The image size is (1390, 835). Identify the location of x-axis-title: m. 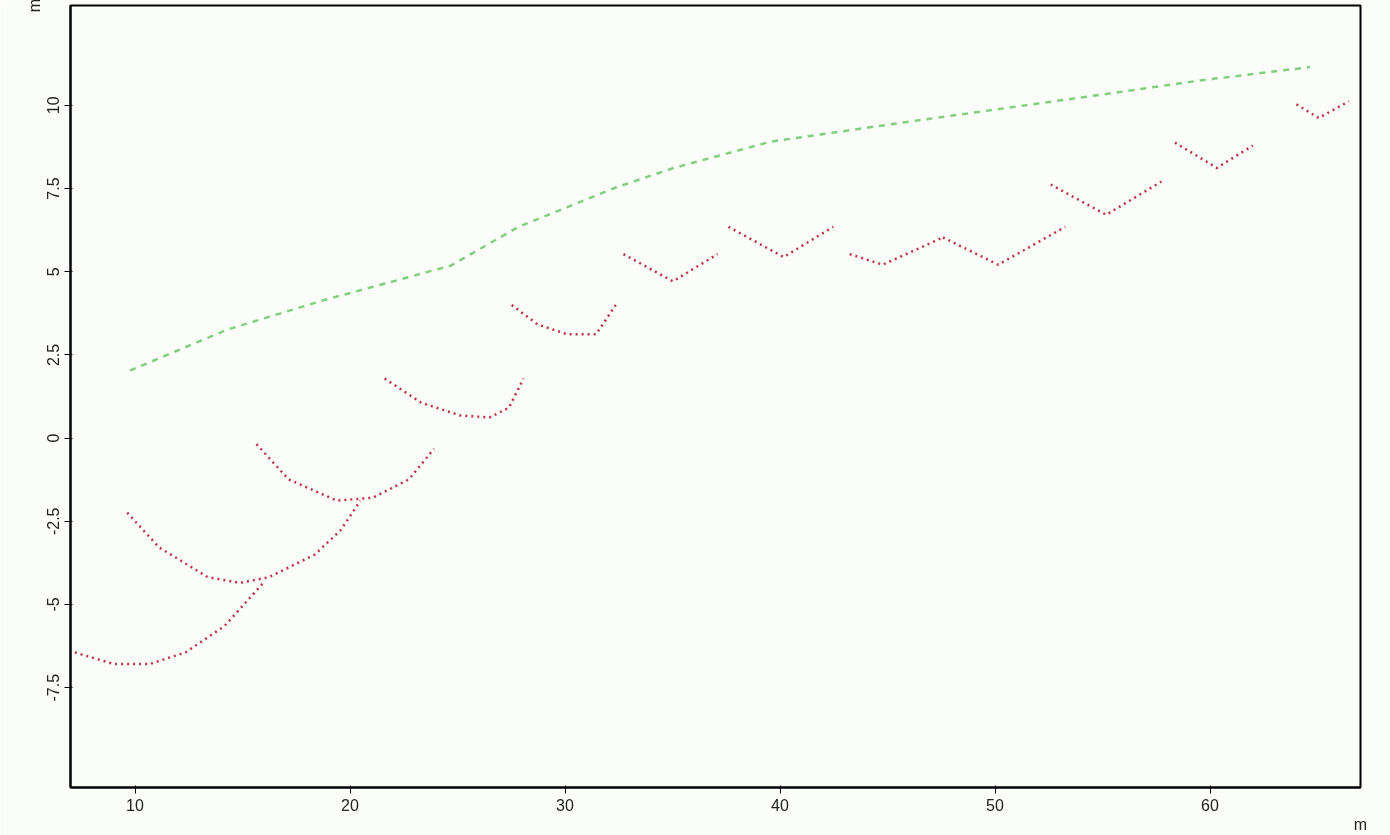
(1360, 824).